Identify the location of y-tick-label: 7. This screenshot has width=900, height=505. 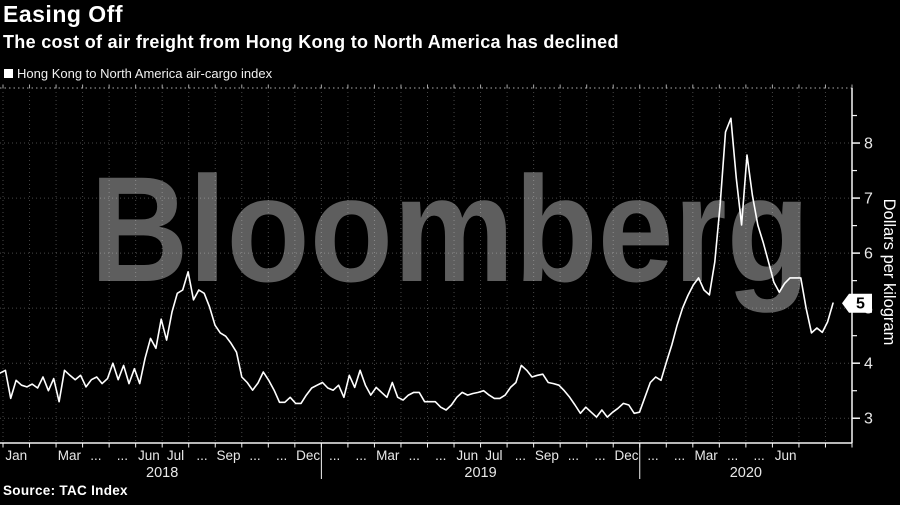
(868, 199).